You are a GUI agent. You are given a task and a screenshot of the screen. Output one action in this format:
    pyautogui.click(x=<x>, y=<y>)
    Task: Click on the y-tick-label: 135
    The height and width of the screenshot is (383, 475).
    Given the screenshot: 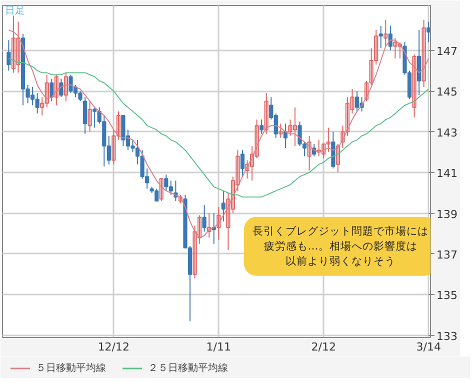 What is the action you would take?
    pyautogui.click(x=447, y=295)
    